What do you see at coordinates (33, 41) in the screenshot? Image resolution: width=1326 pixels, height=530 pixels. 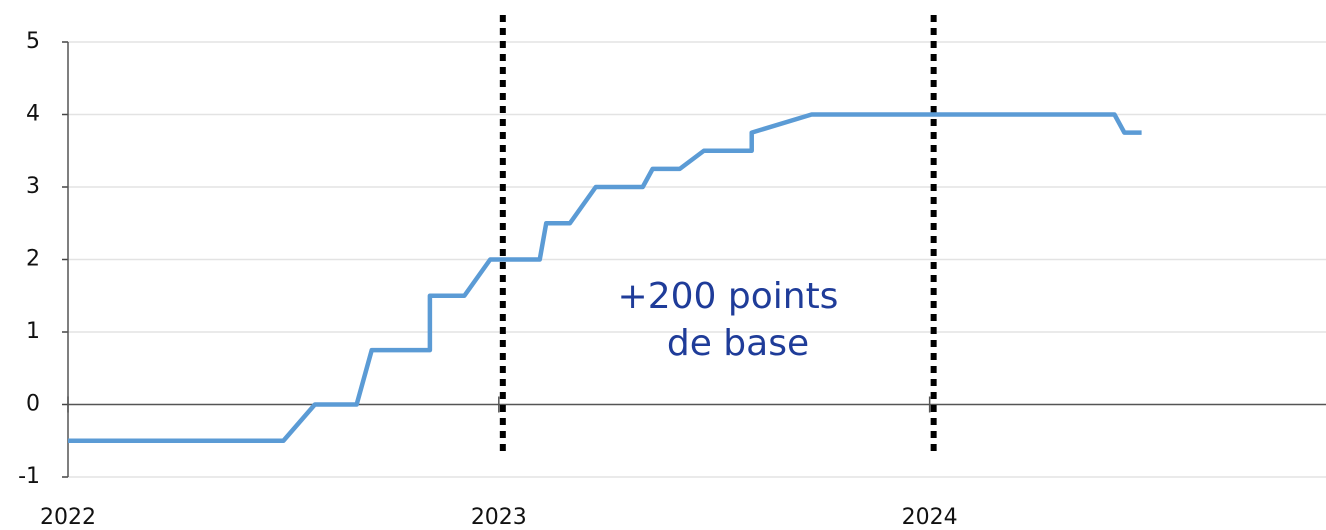 I see `y-tick-label: 5` at bounding box center [33, 41].